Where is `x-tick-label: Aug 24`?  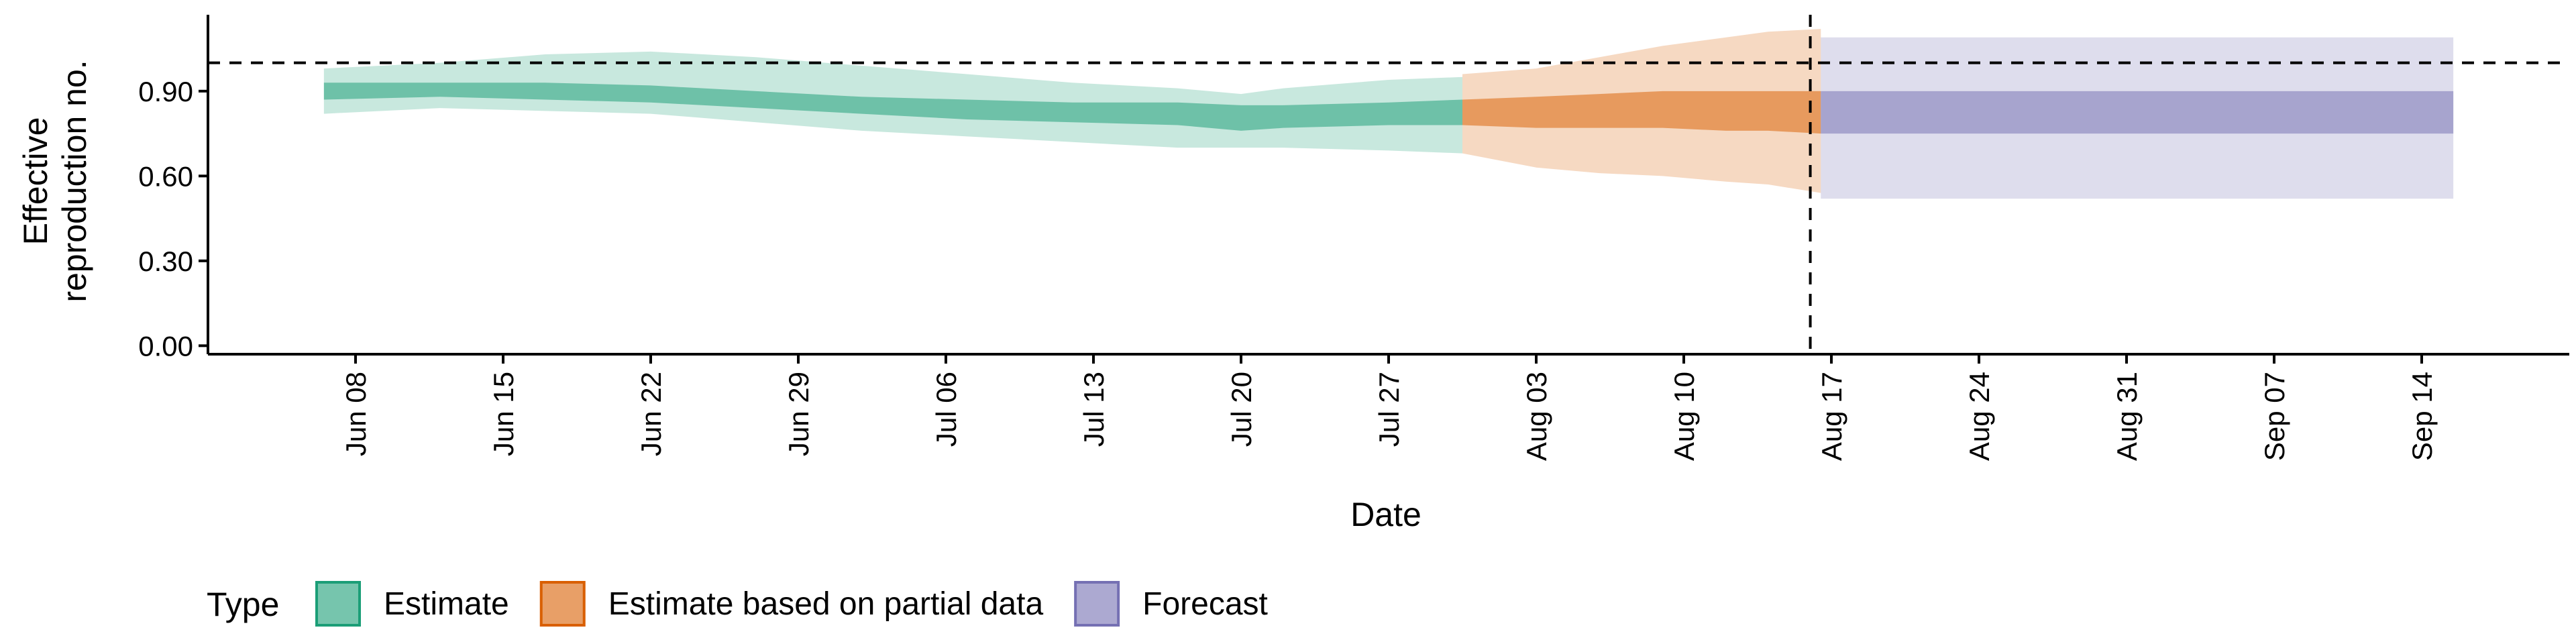 x-tick-label: Aug 24 is located at coordinates (1979, 416).